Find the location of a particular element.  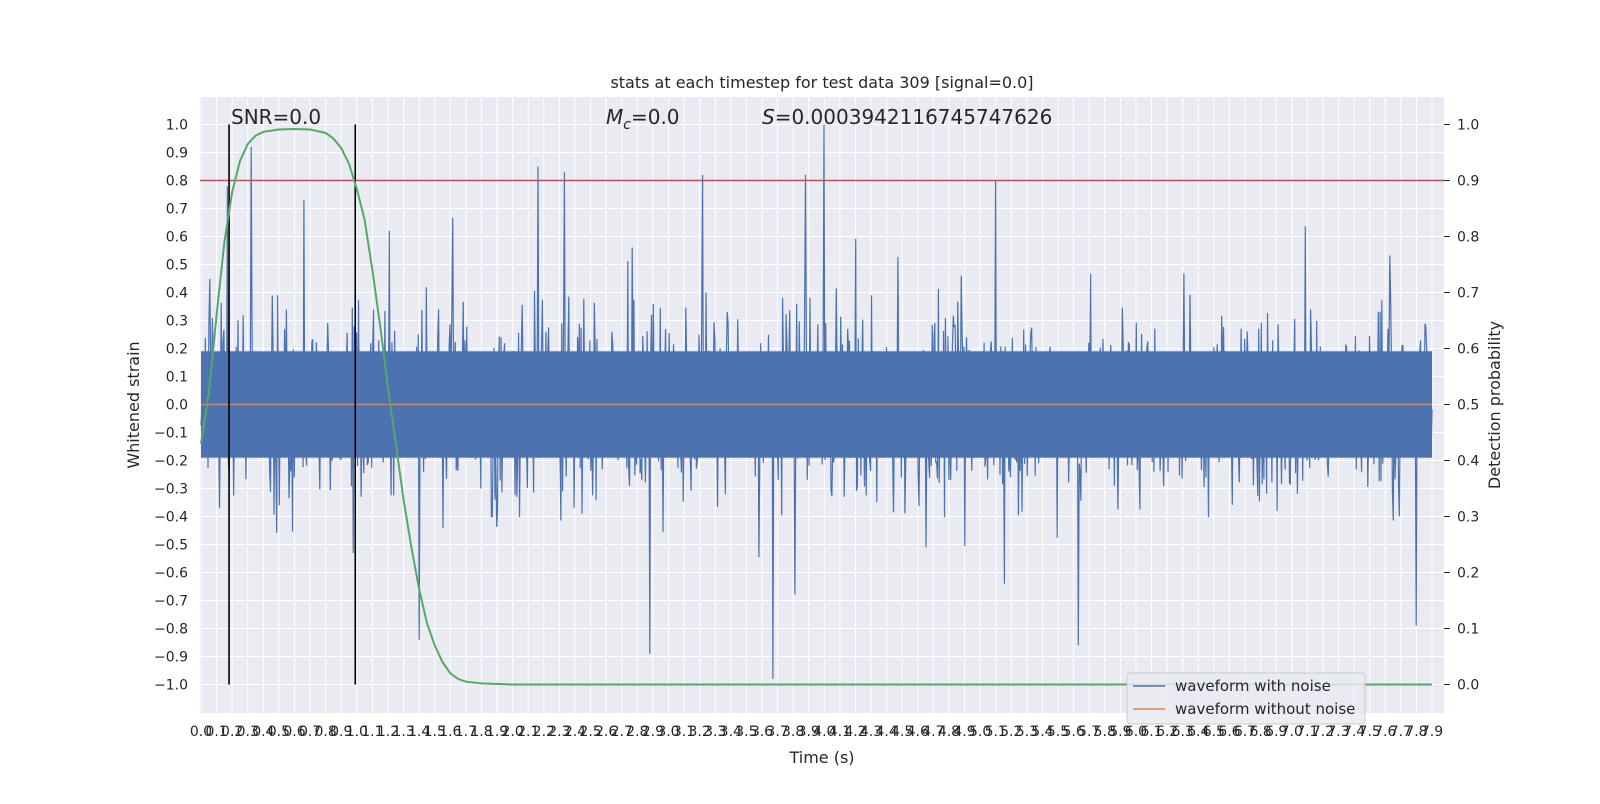

x-tick-label: 4.9 is located at coordinates (964, 732).